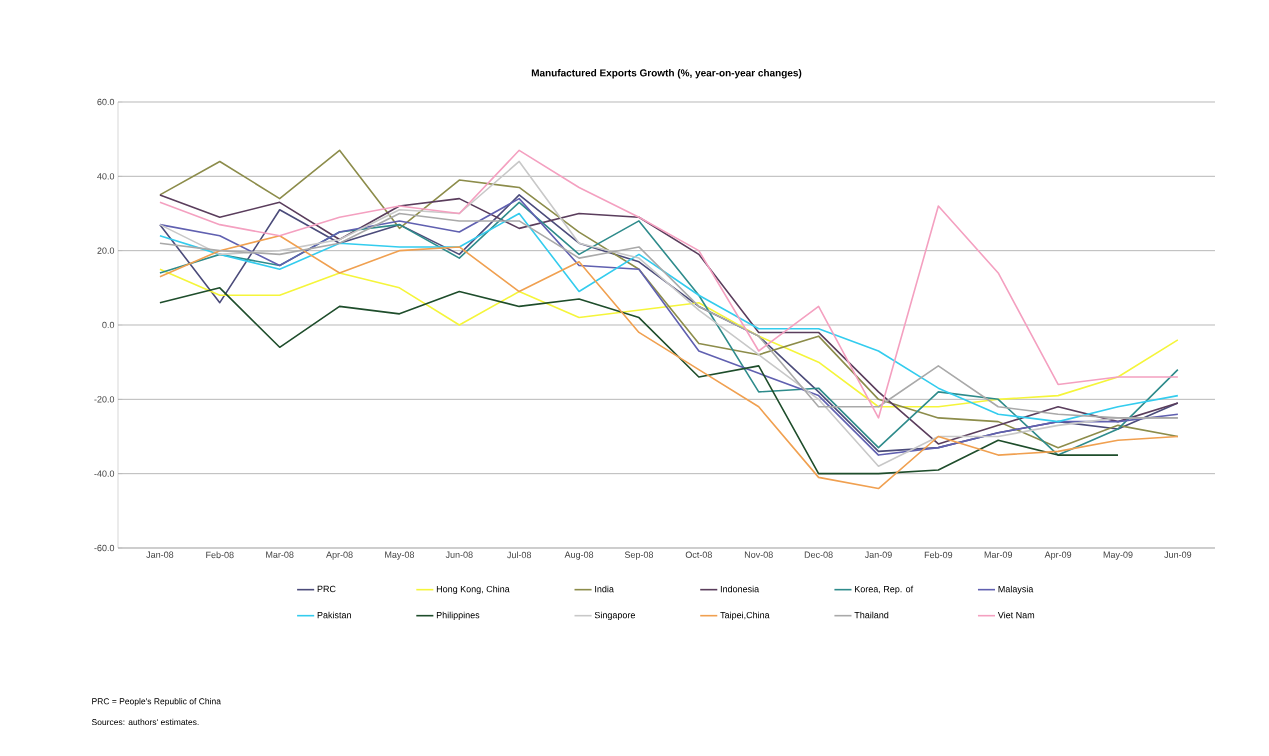  Describe the element at coordinates (334, 615) in the screenshot. I see `legend-label: Pakistan` at that location.